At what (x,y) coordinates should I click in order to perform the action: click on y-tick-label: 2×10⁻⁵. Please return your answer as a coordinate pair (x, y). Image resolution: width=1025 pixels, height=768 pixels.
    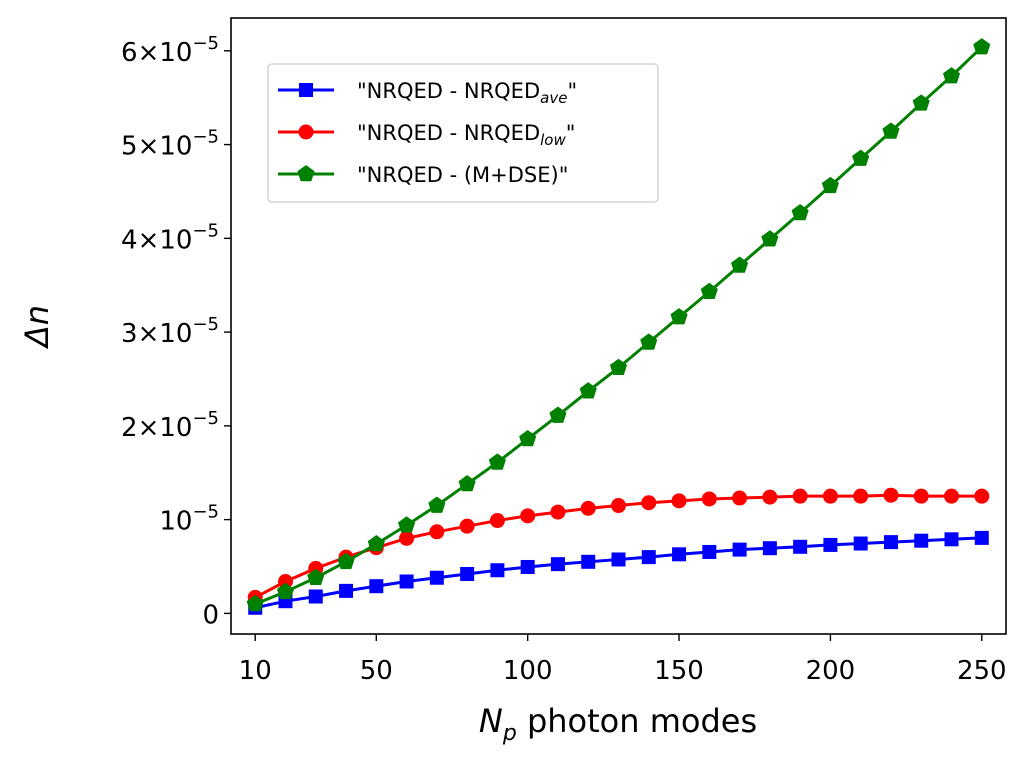
    Looking at the image, I should click on (170, 425).